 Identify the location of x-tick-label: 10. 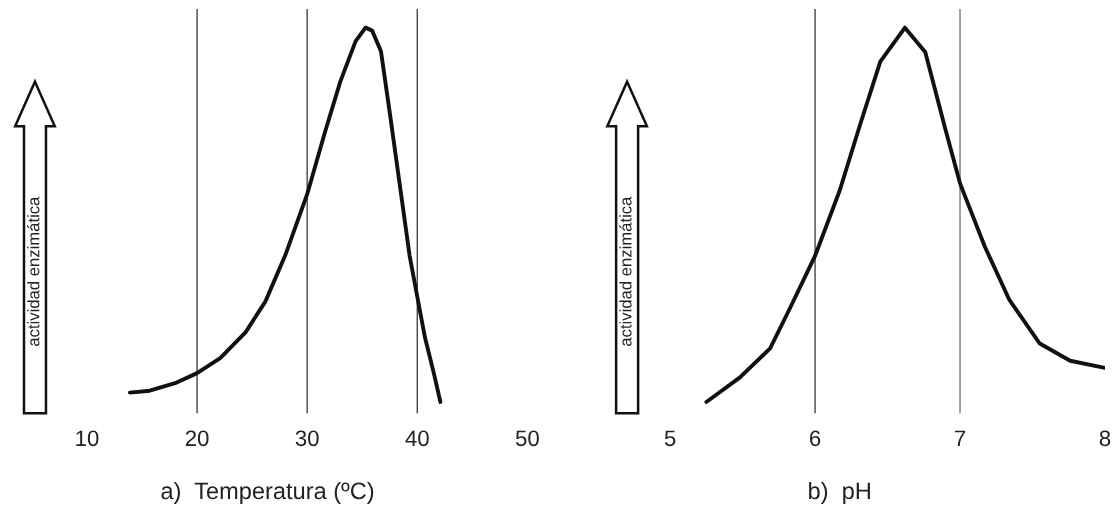
(87, 438).